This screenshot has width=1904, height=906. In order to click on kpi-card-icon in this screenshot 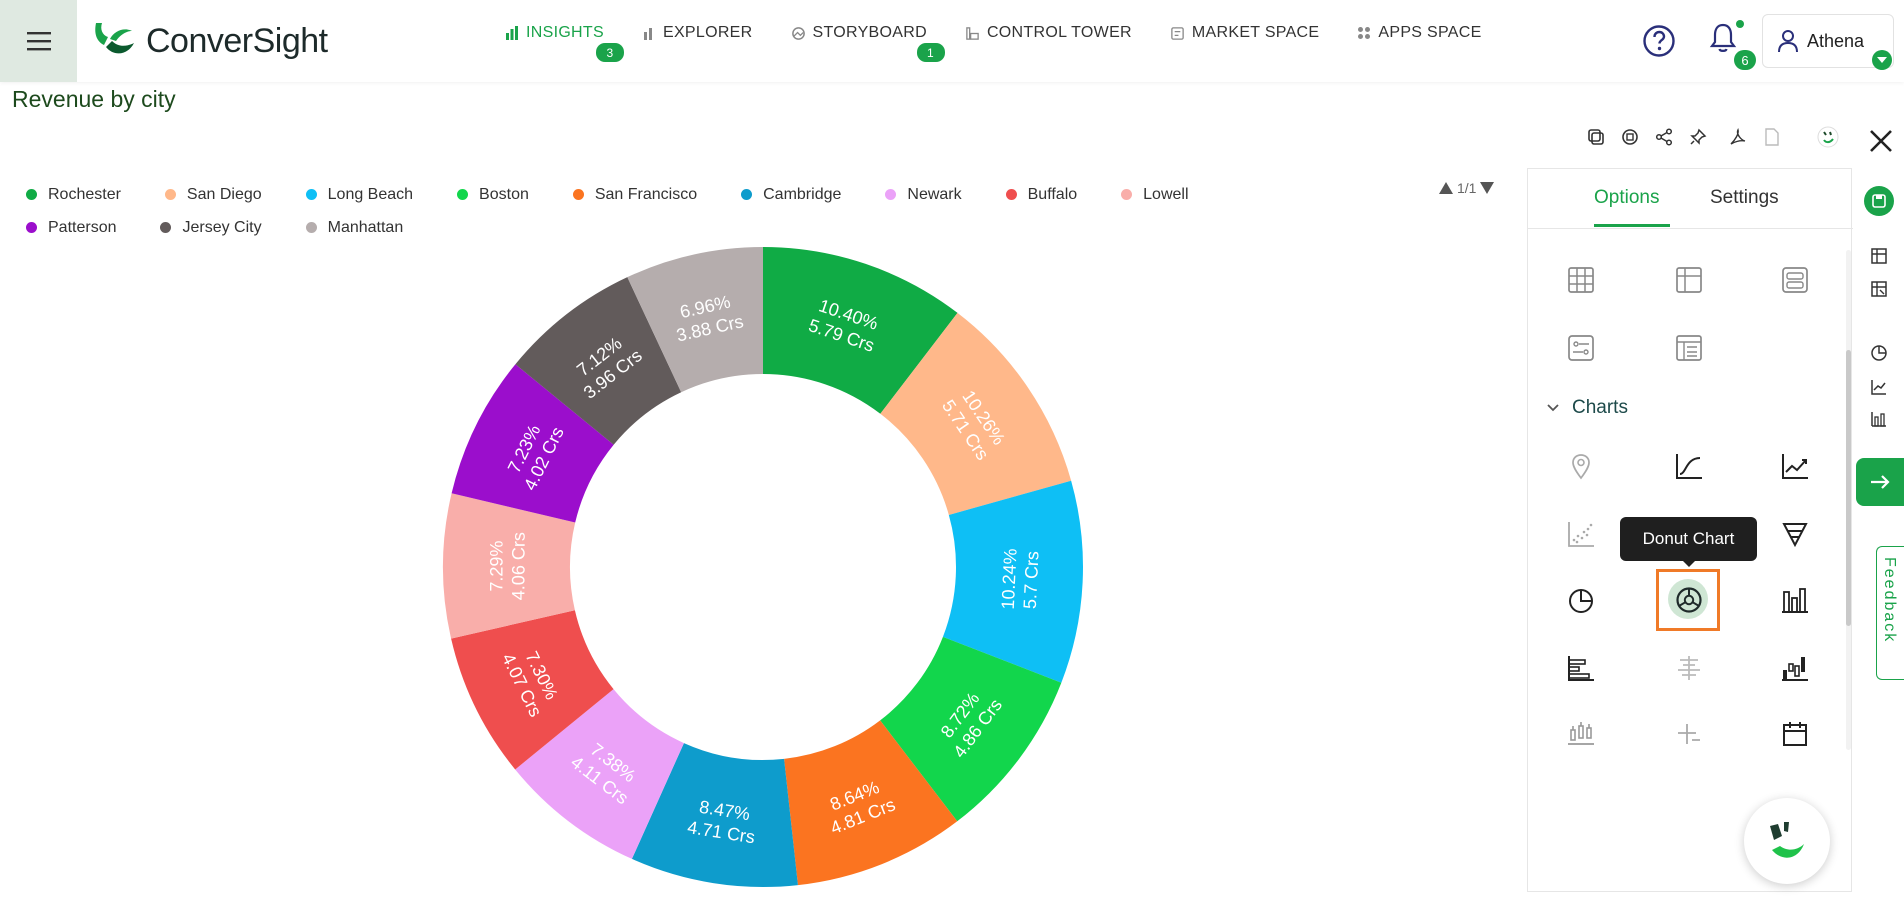, I will do `click(1581, 348)`.